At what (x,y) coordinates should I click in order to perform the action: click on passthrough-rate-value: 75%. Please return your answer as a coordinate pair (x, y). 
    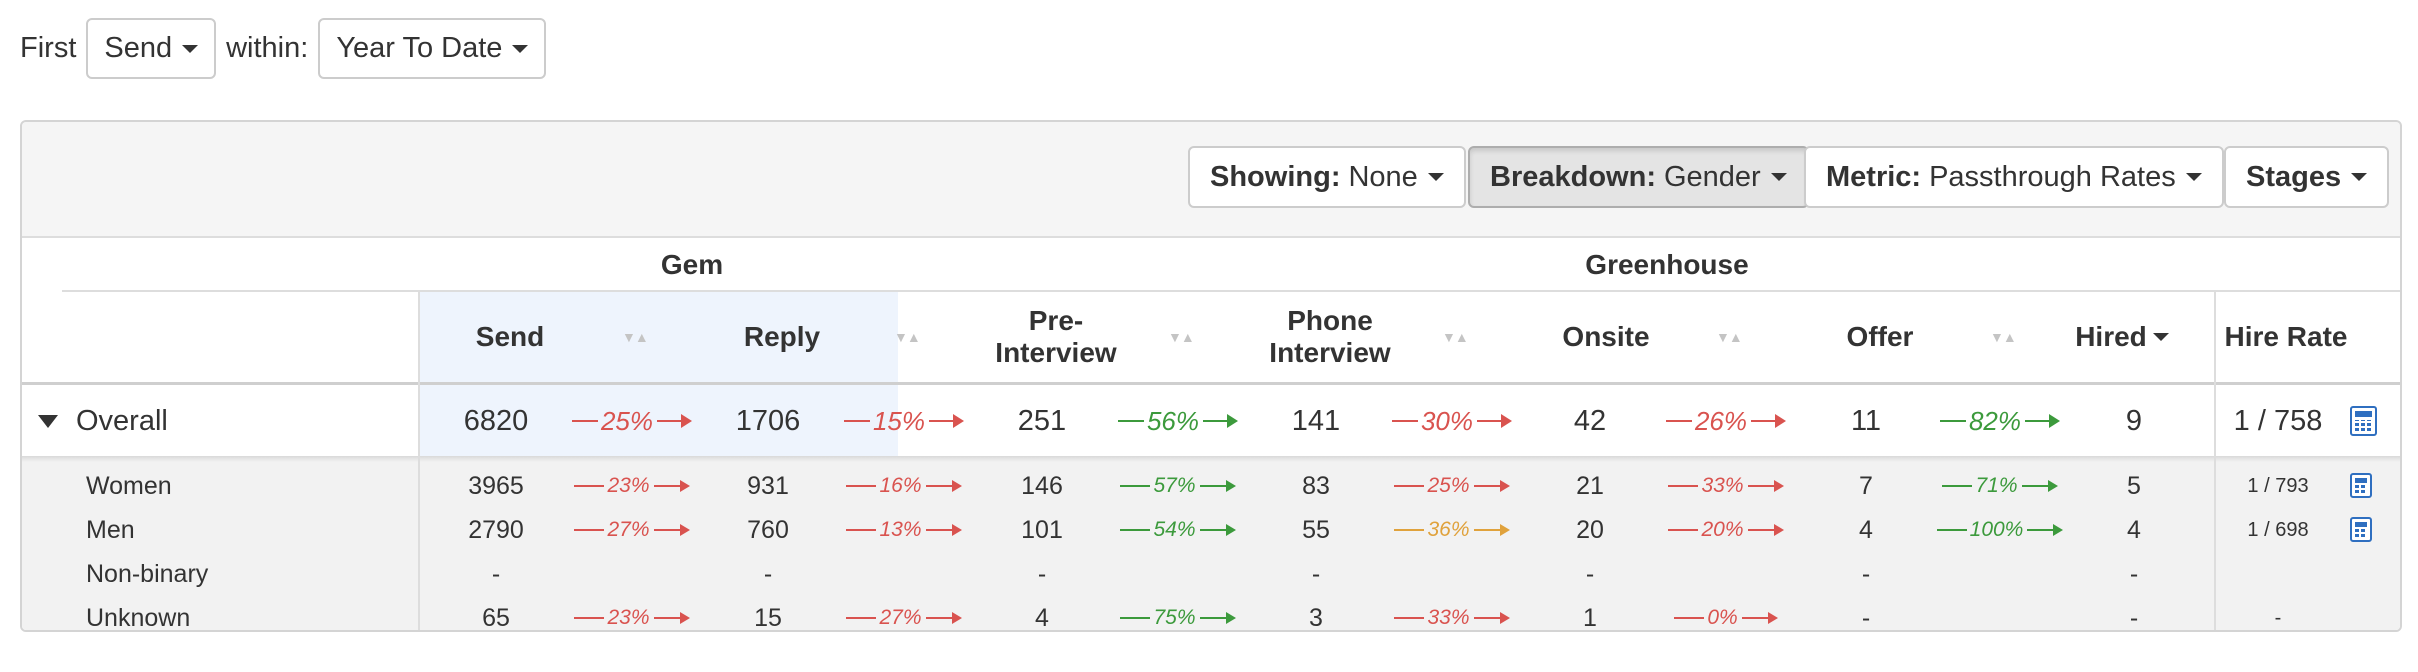
    Looking at the image, I should click on (1174, 617).